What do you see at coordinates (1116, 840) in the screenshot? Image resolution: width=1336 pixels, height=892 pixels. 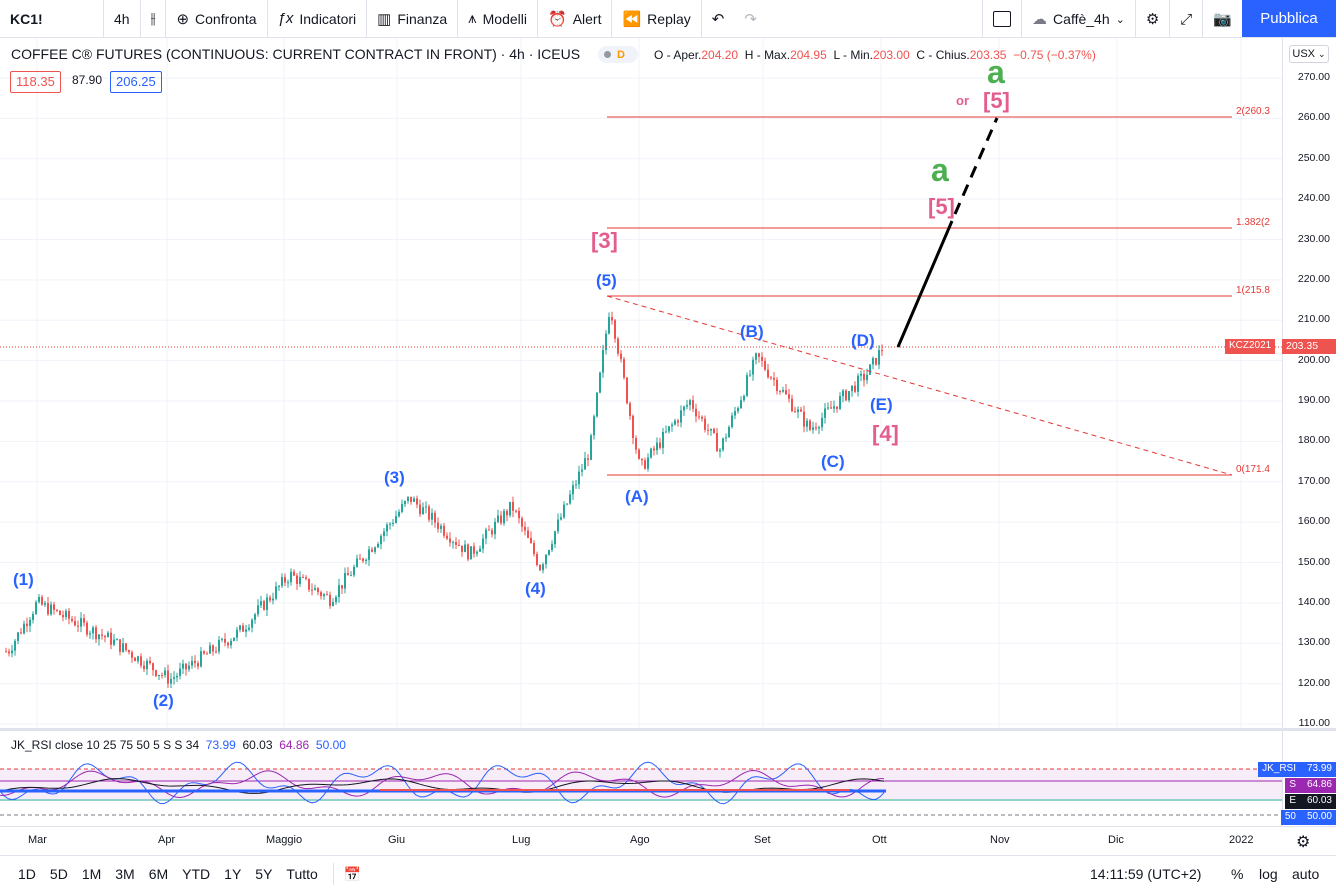 I see `time-tick: Dic` at bounding box center [1116, 840].